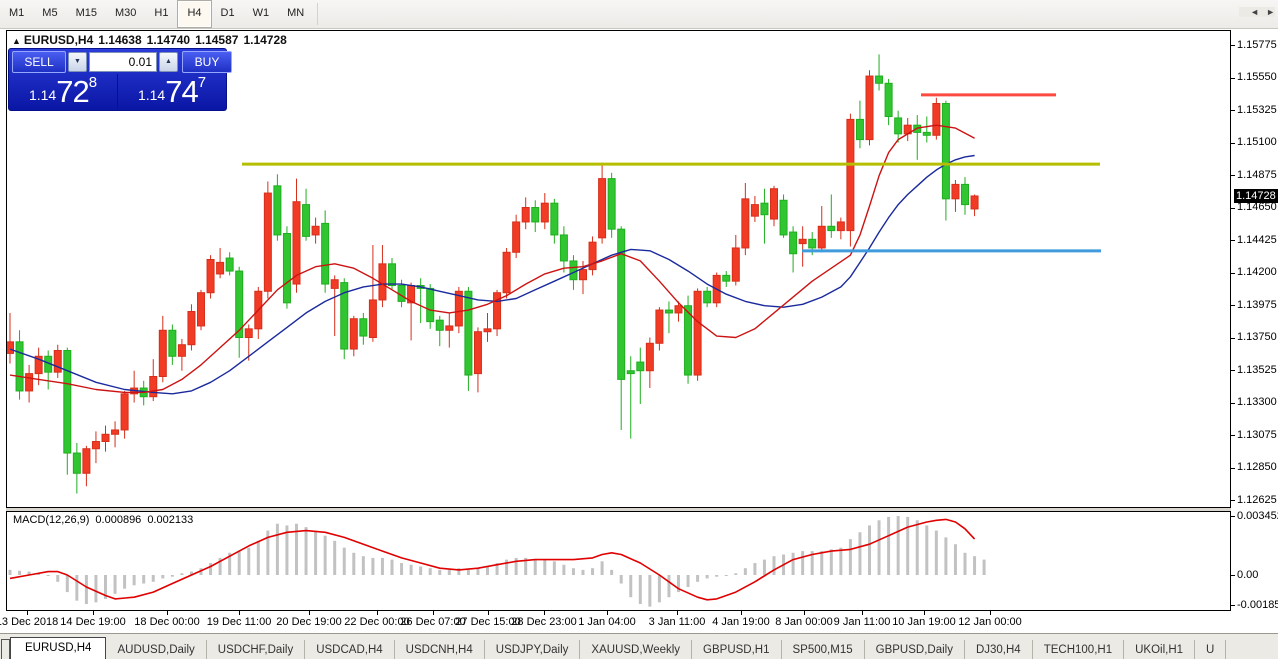 This screenshot has height=659, width=1278. I want to click on chart-tab-USDJPY,Daily: USDJPY,Daily, so click(533, 649).